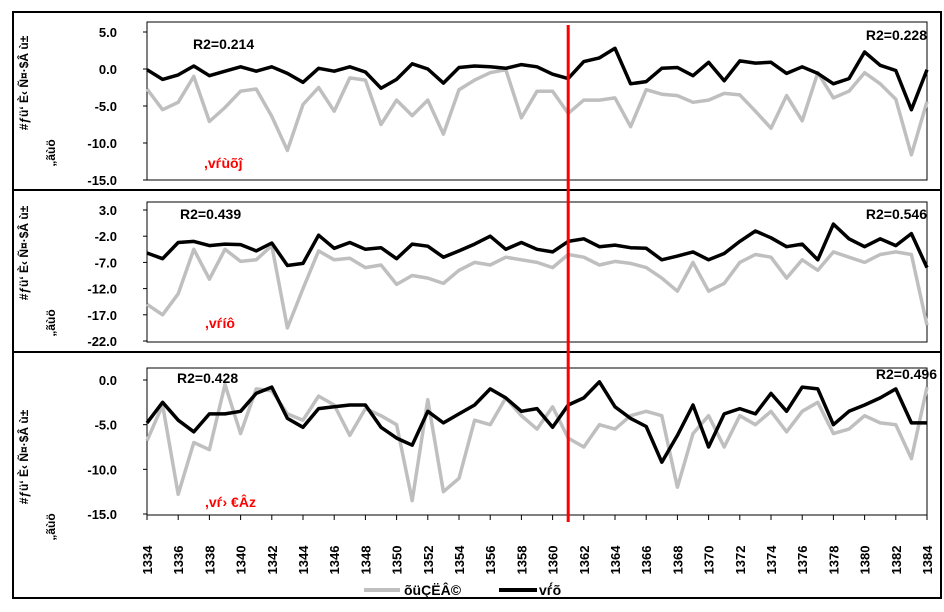 The height and width of the screenshot is (612, 944). I want to click on x-tick-group: 1340, so click(241, 560).